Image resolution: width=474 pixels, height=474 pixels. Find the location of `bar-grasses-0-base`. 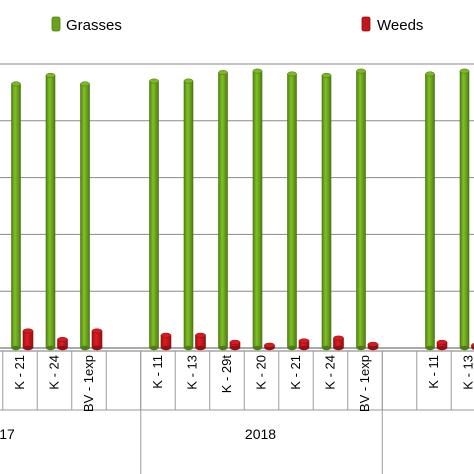

bar-grasses-0-base is located at coordinates (16, 348).